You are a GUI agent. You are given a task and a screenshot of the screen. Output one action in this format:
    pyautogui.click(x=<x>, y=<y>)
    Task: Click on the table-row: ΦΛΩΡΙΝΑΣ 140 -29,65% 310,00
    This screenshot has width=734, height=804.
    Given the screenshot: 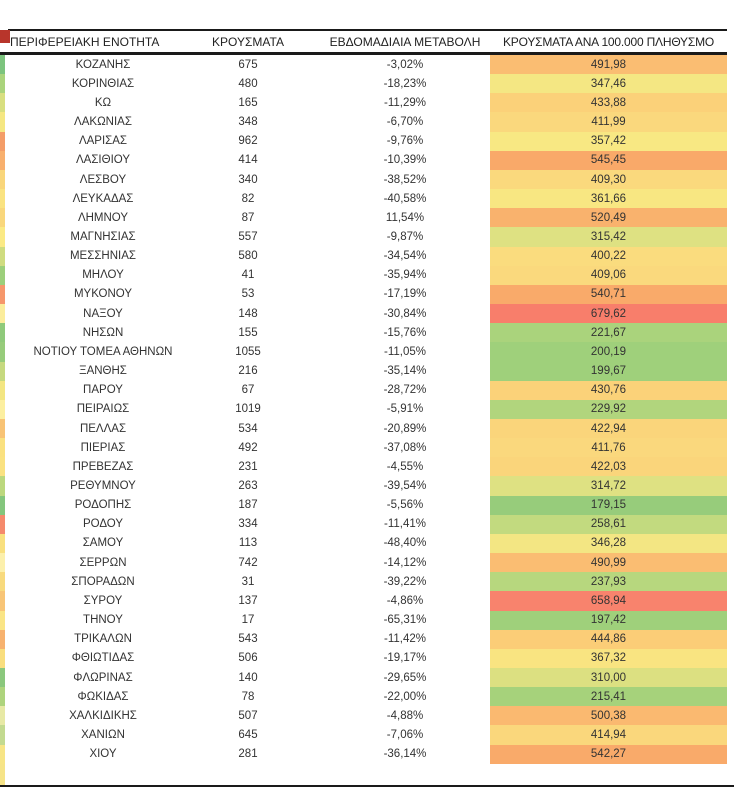 What is the action you would take?
    pyautogui.click(x=367, y=678)
    